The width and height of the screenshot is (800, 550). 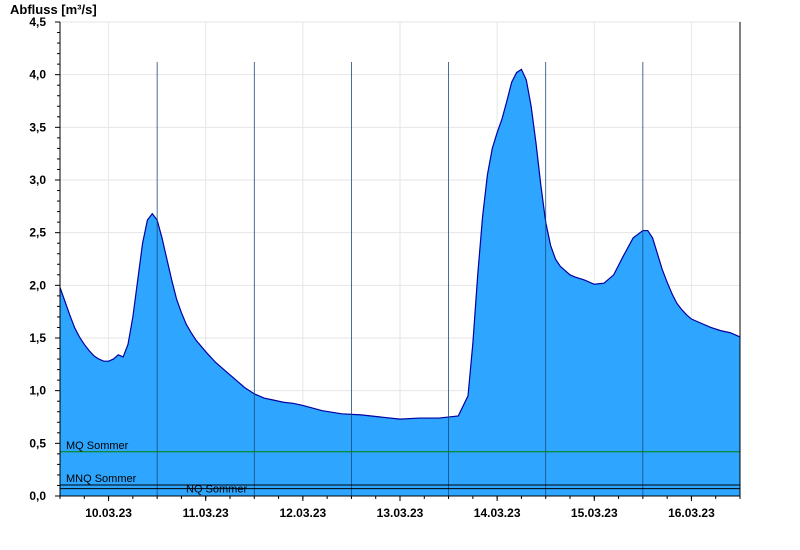 What do you see at coordinates (206, 513) in the screenshot?
I see `x-tick-label: 11.03.23` at bounding box center [206, 513].